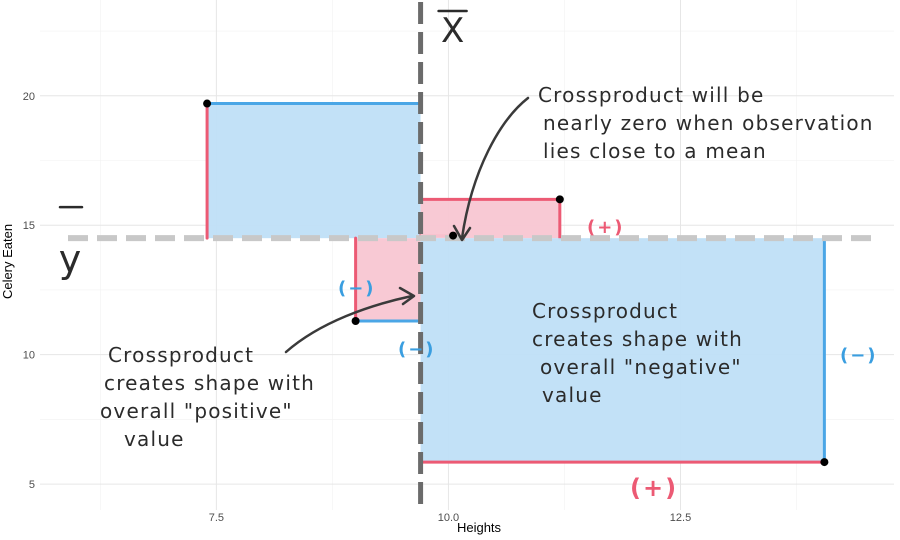 Image resolution: width=900 pixels, height=540 pixels. I want to click on x-axis-title: Heights, so click(479, 527).